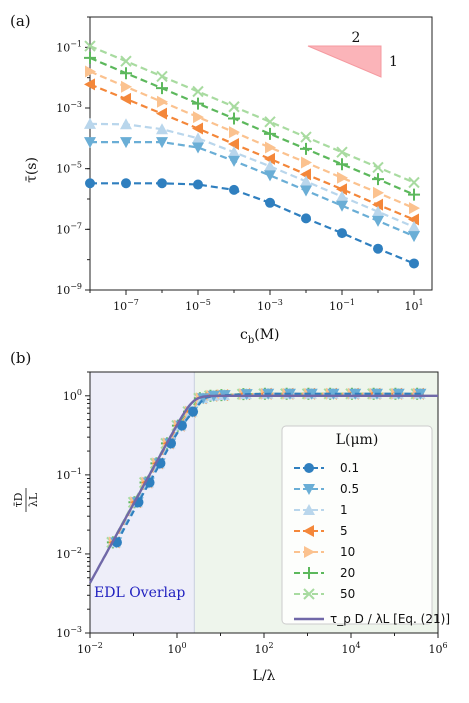 The image size is (469, 703). Describe the element at coordinates (333, 394) in the screenshot. I see `collapse-point-0.5` at that location.